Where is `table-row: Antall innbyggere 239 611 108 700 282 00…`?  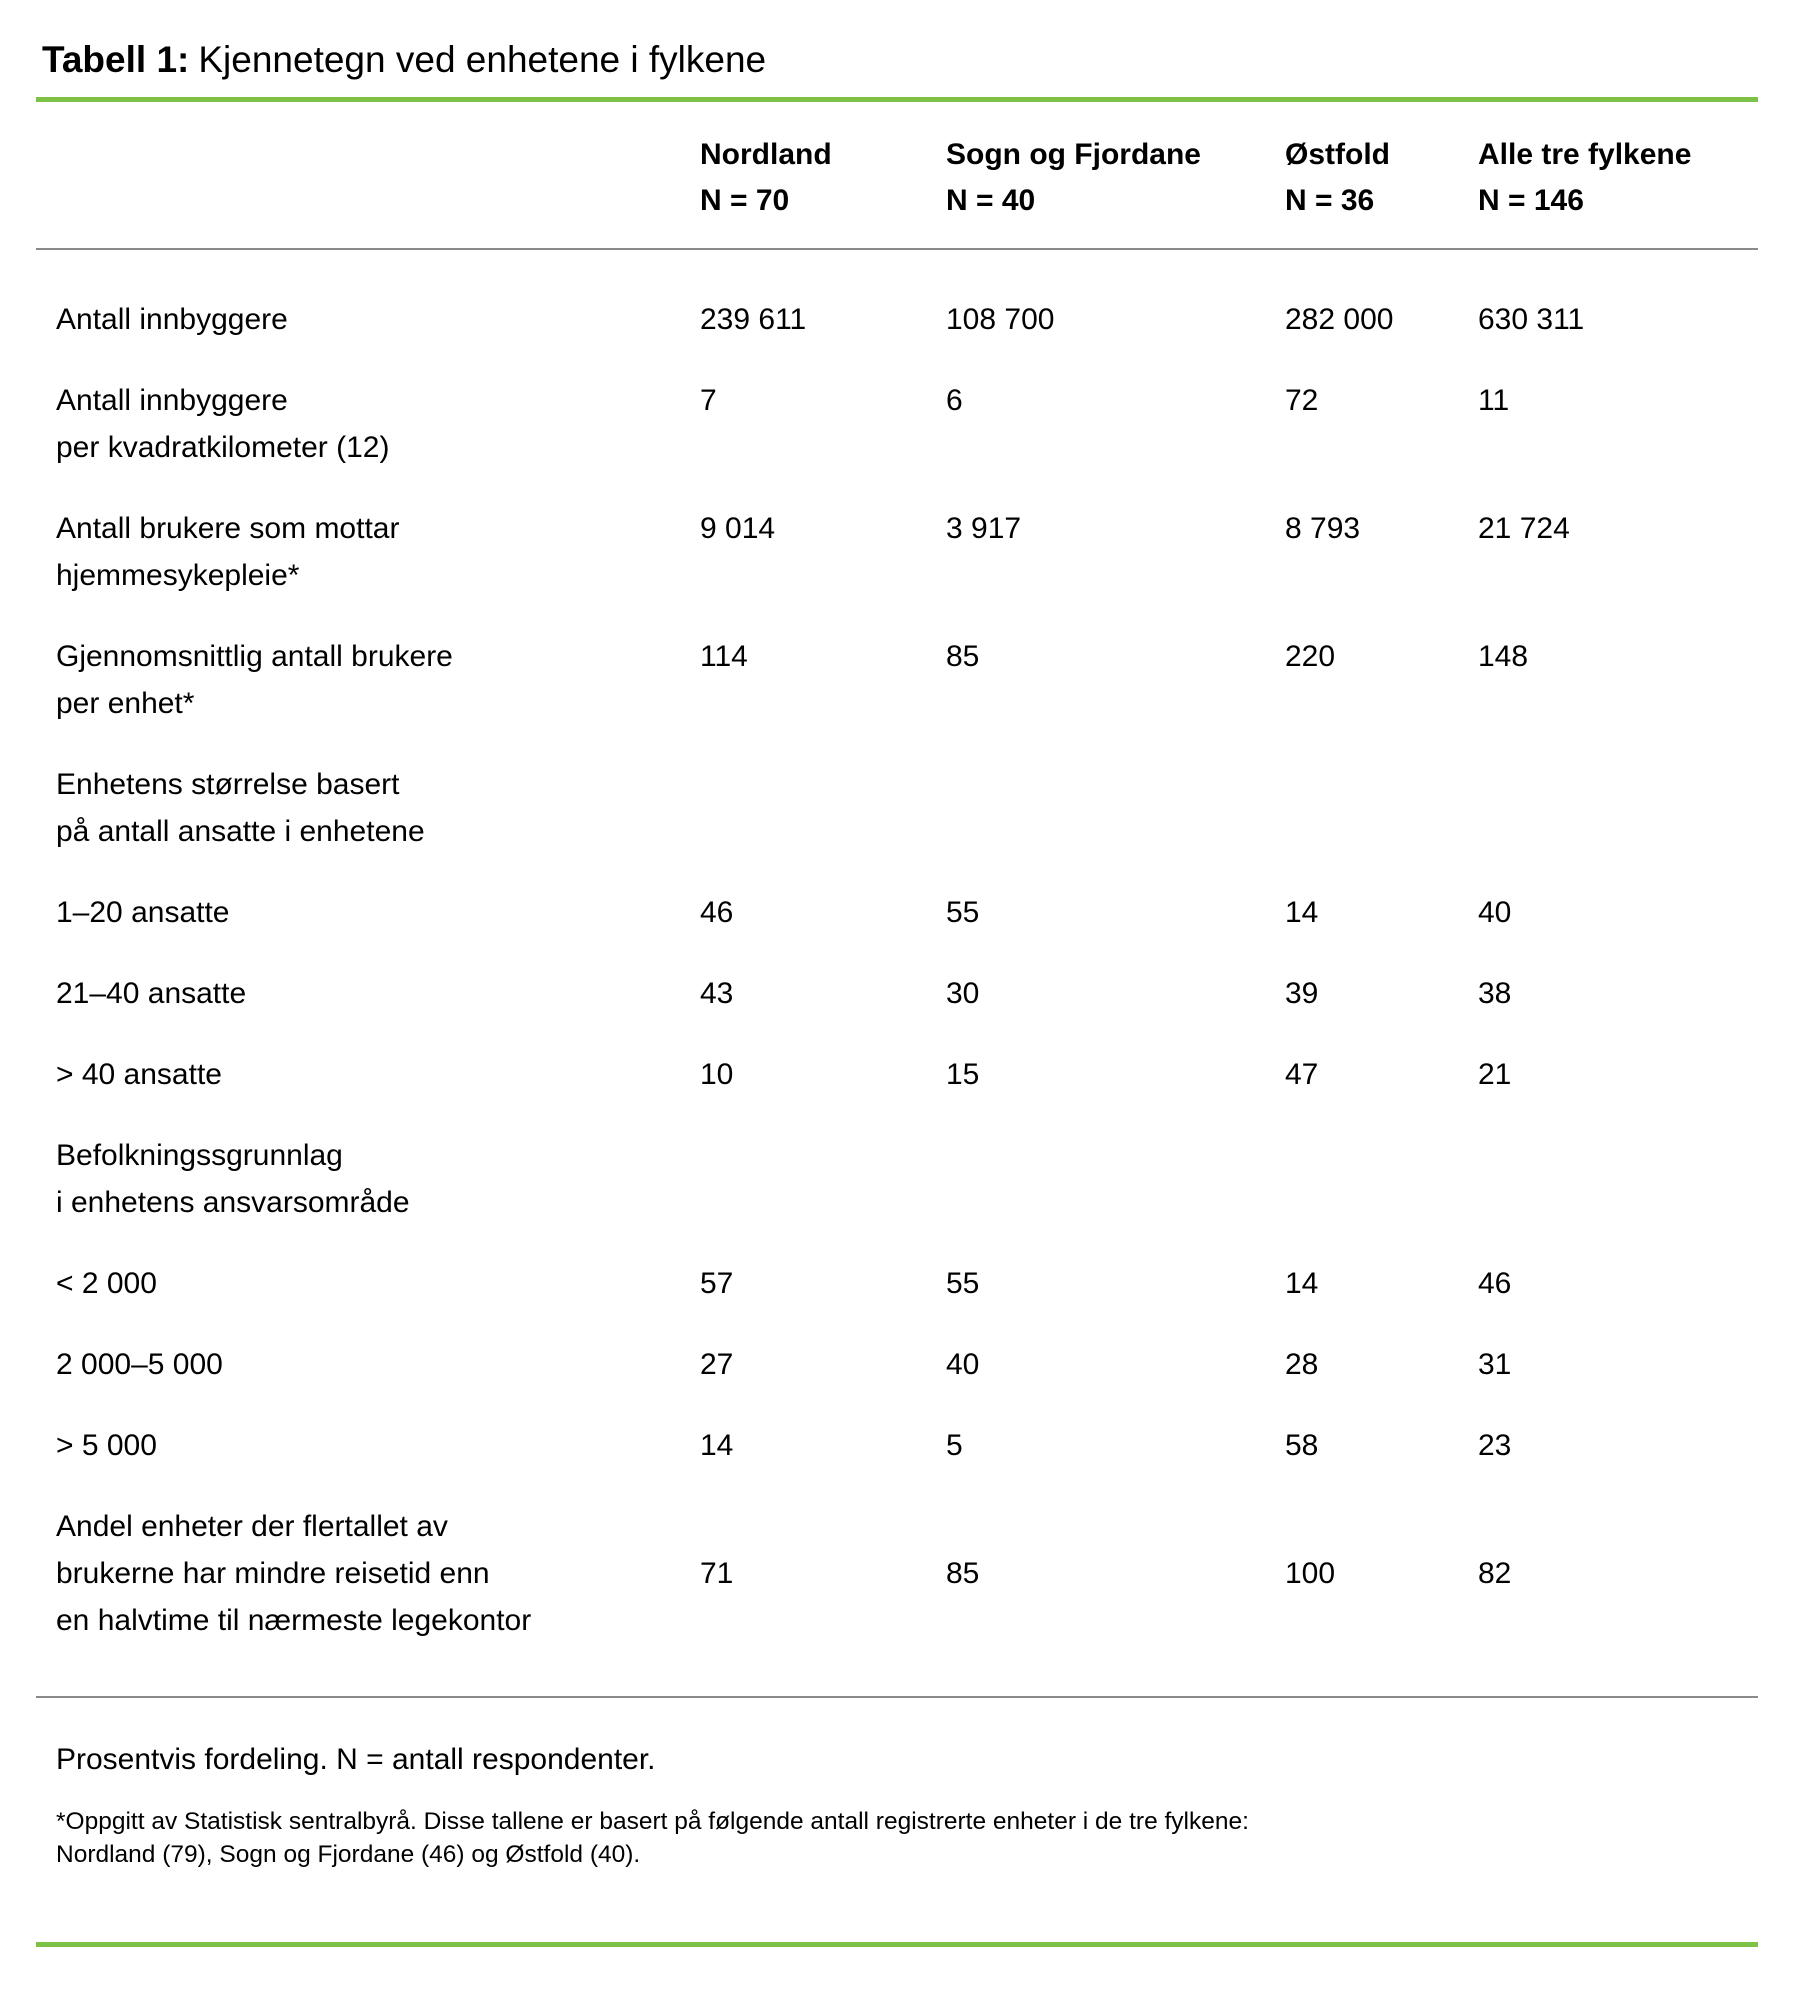 table-row: Antall innbyggere 239 611 108 700 282 00… is located at coordinates (897, 319).